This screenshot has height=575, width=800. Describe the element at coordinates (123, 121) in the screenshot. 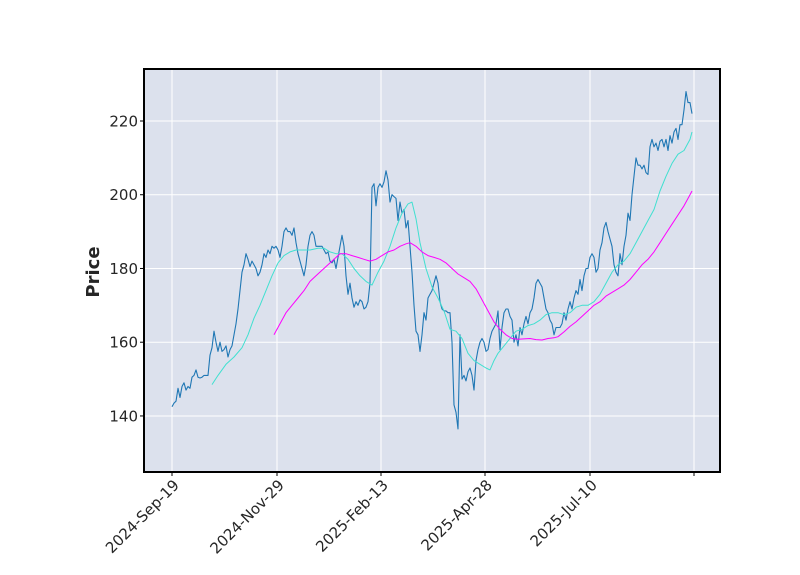

I see `y-tick-label: 220` at that location.